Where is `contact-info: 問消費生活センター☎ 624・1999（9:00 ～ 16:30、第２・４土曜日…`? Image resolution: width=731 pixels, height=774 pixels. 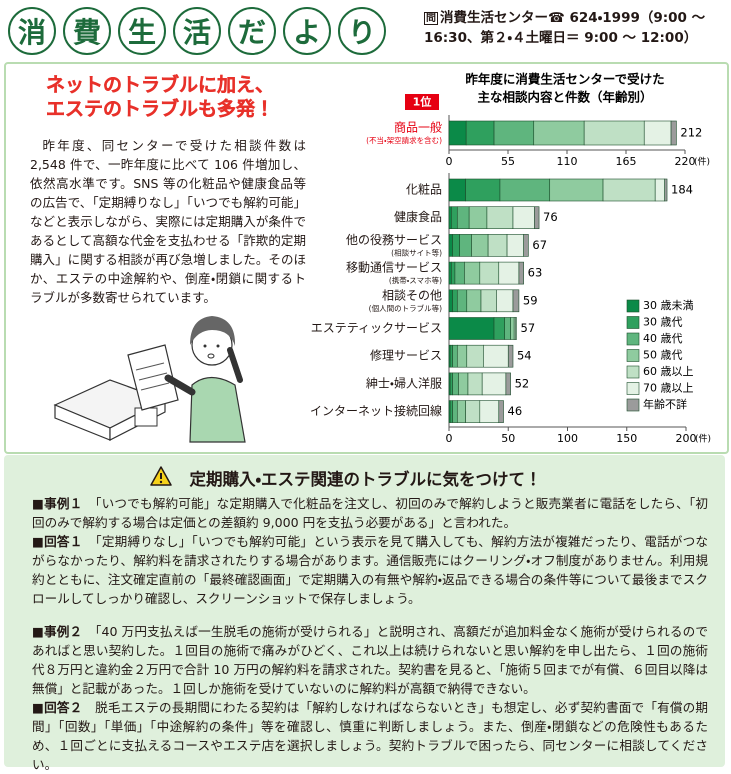
contact-info: 問消費生活センター☎ 624・1999（9:00 ～ 16:30、第２・４土曜日… is located at coordinates (574, 28).